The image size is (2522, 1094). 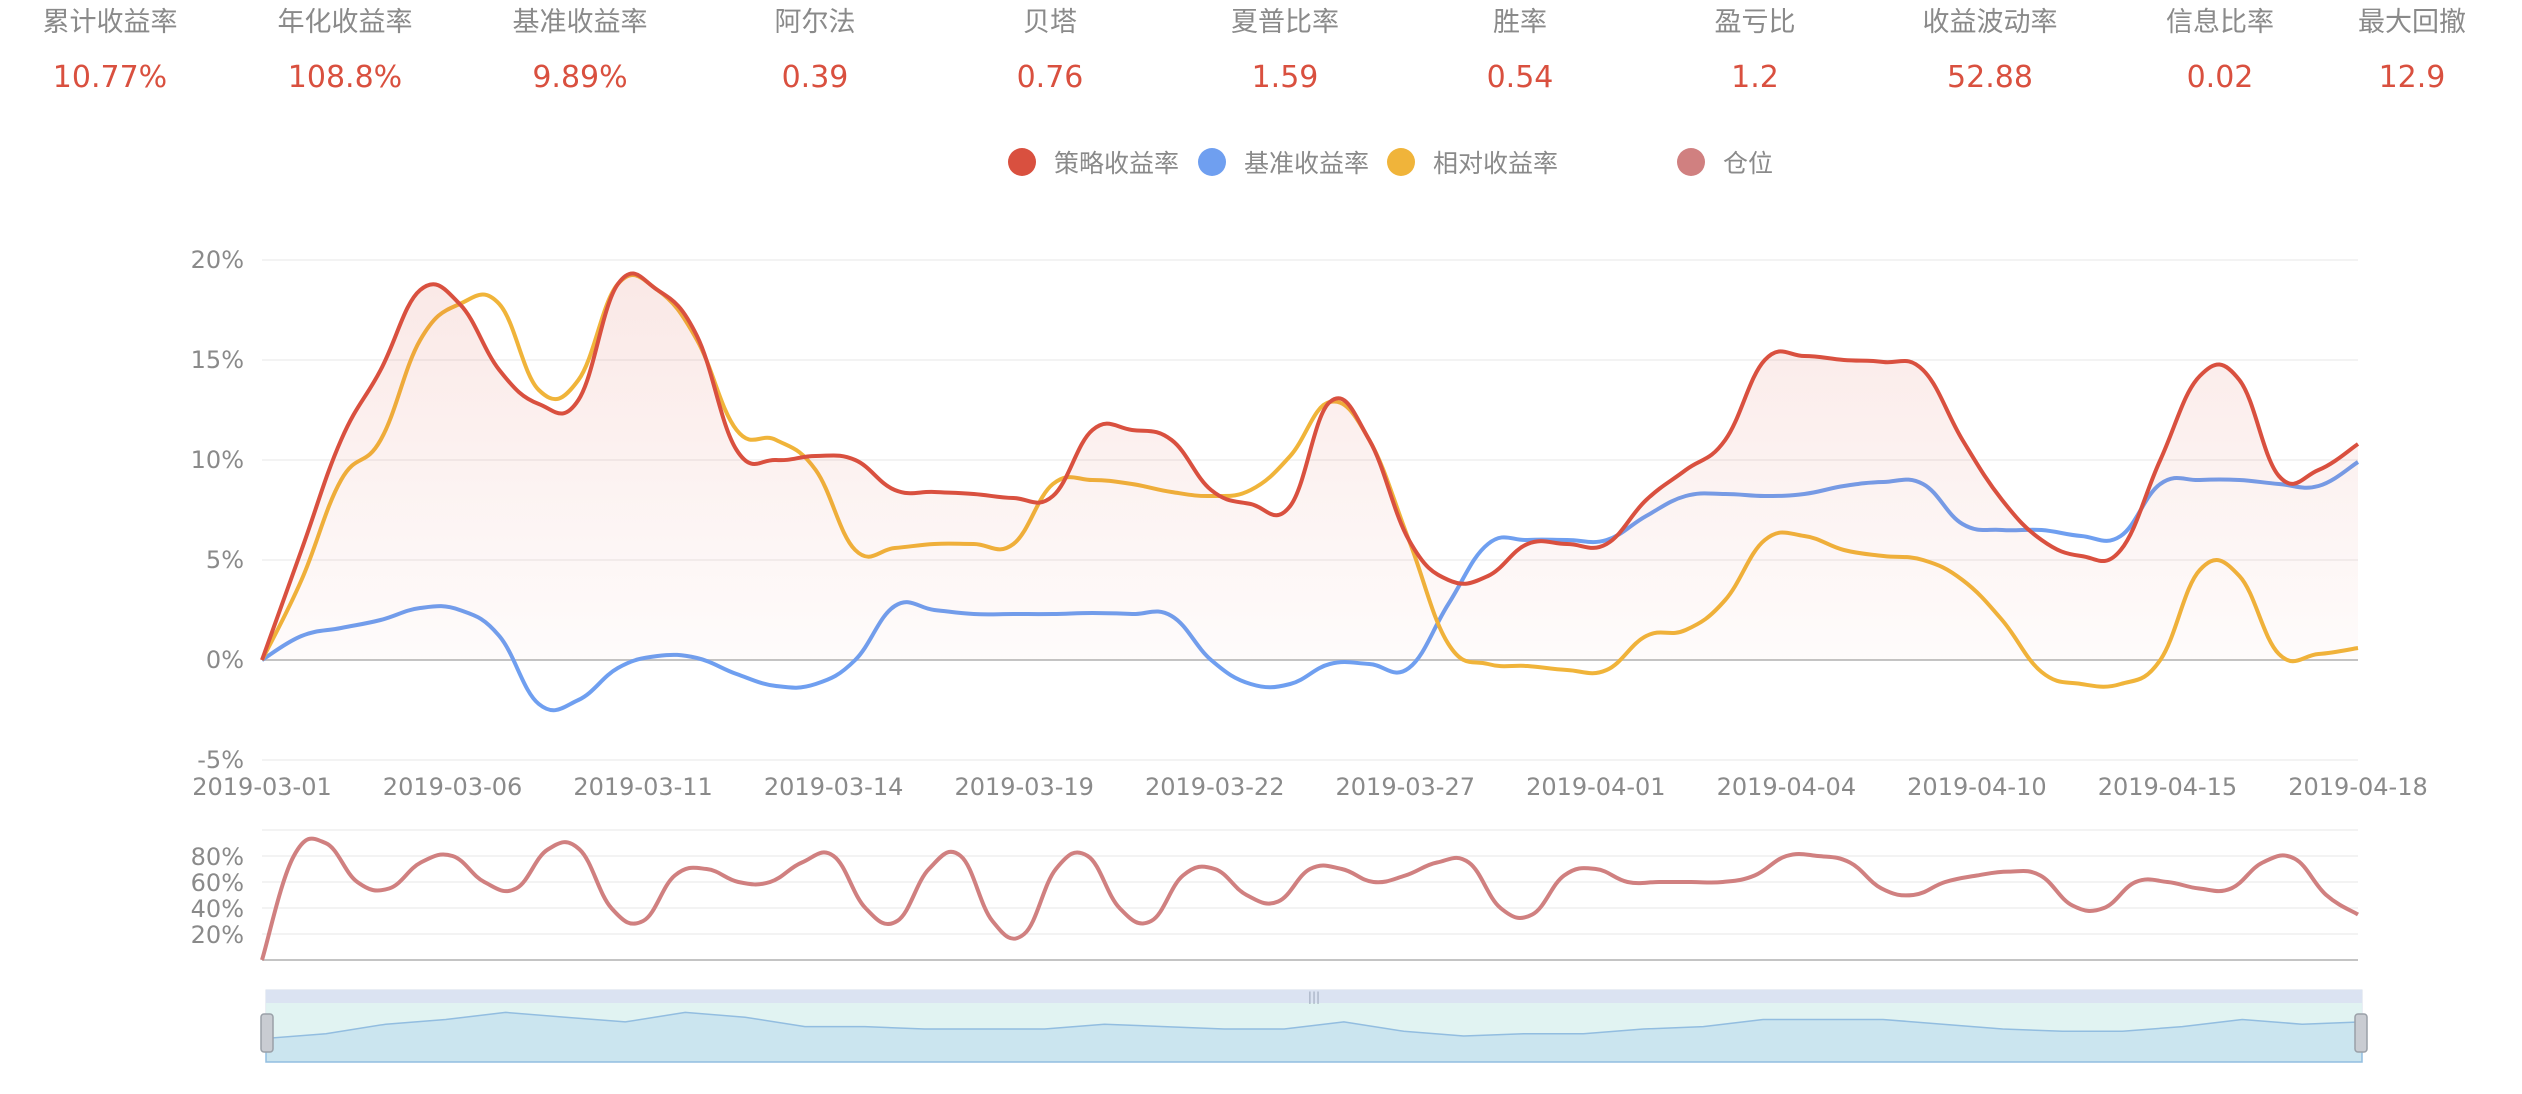 I want to click on metric-label: 阿尔法, so click(x=815, y=22).